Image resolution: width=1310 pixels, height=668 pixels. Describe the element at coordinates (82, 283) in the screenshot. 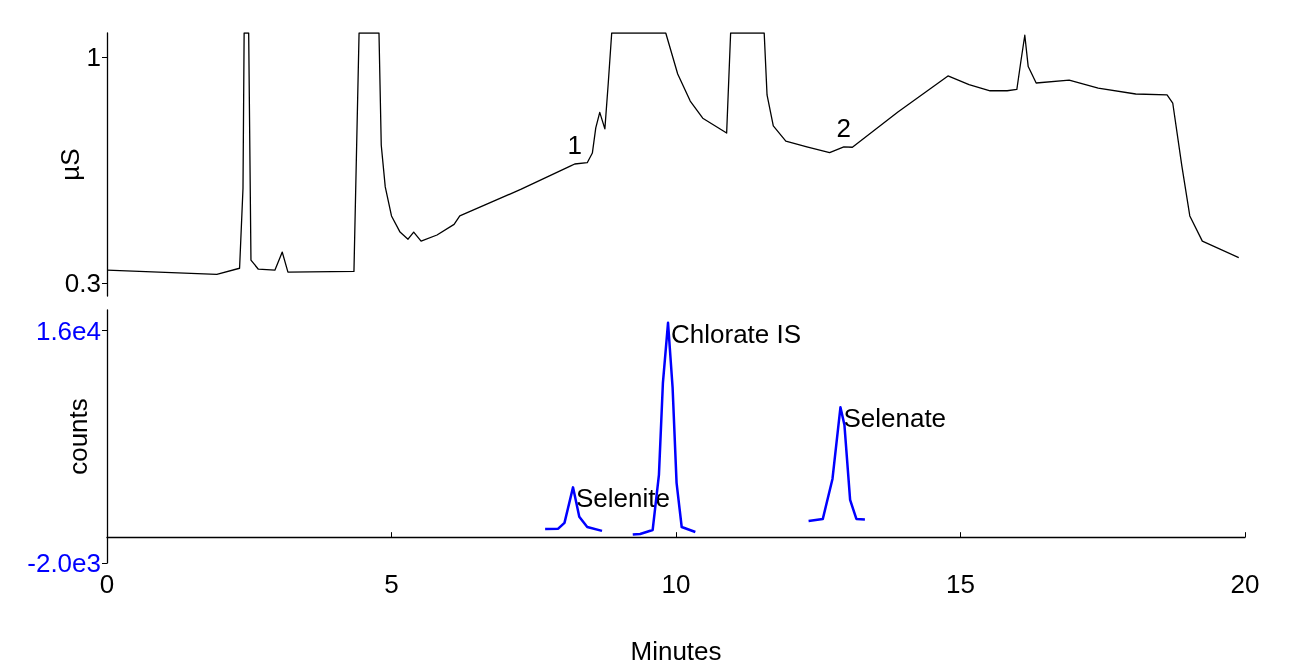

I see `y-tick-label: 0.3` at that location.